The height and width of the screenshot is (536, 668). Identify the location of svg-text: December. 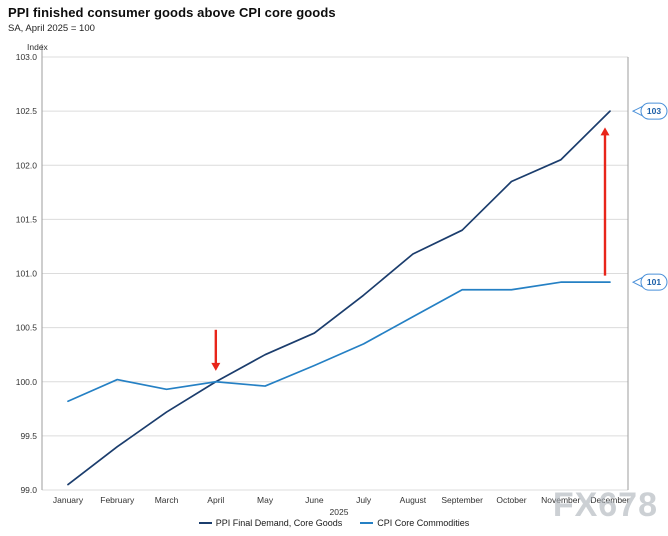
(609, 500).